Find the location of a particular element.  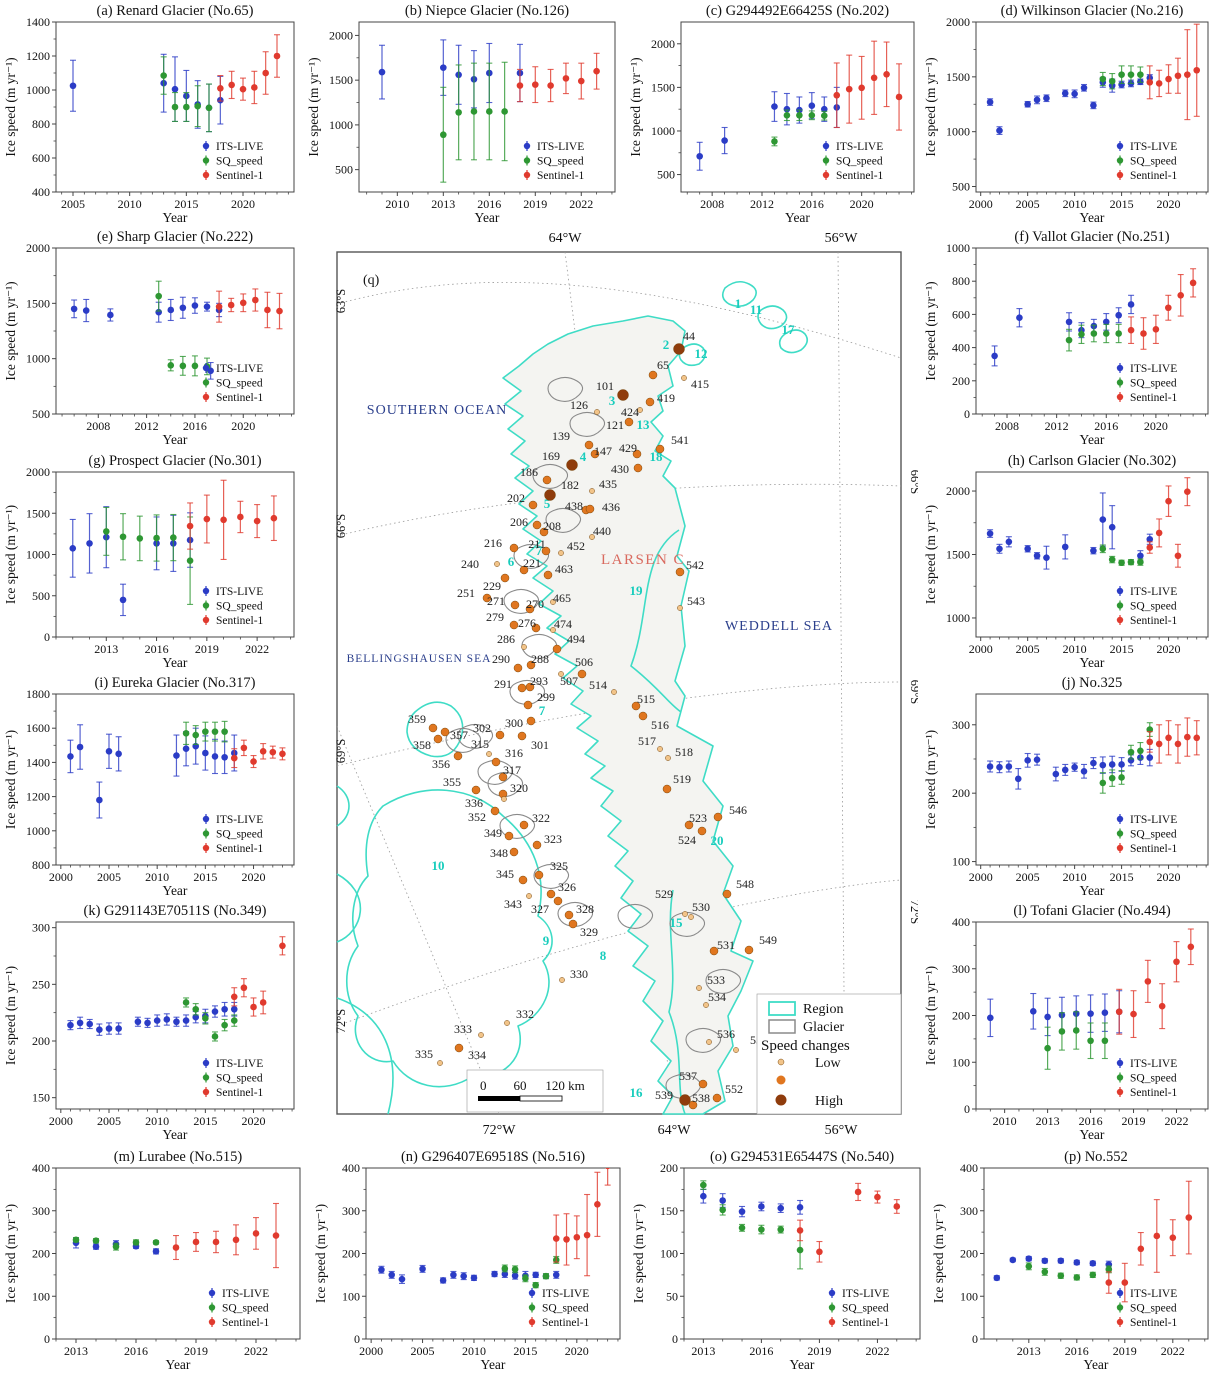

glacier-dot-label: 270 is located at coordinates (535, 604).